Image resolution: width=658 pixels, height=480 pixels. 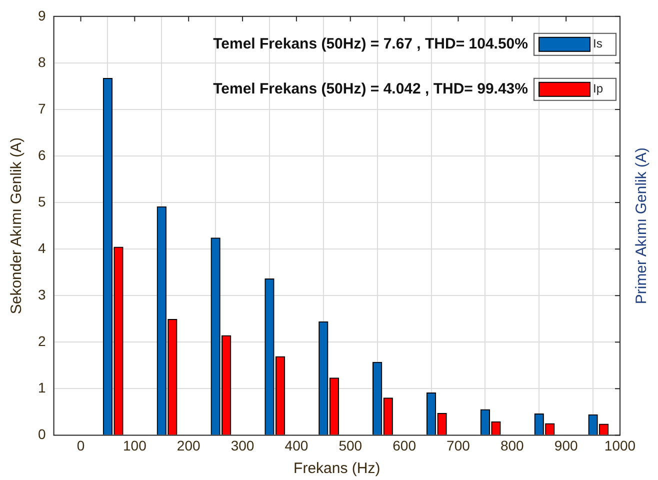 What do you see at coordinates (17, 225) in the screenshot?
I see `y-axis-title: Sekonder Akımı Genlik (A)` at bounding box center [17, 225].